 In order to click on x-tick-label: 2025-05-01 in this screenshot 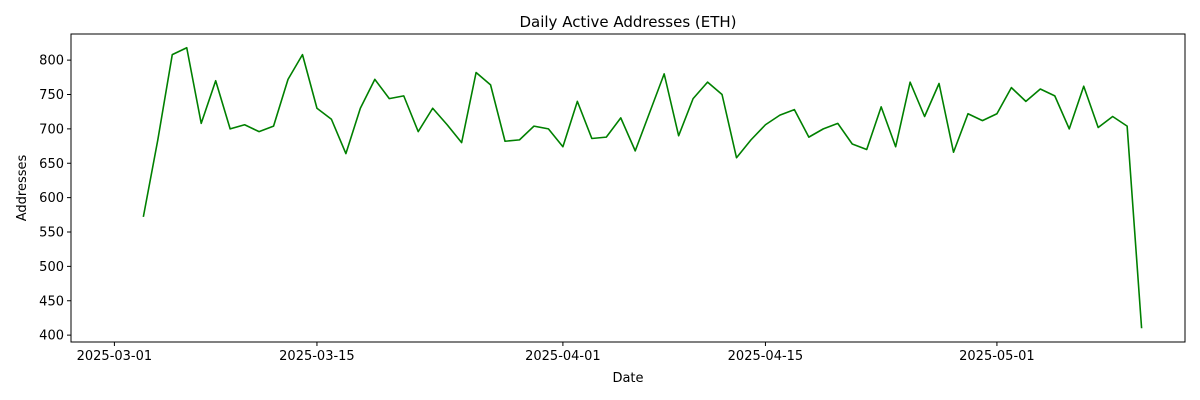, I will do `click(997, 356)`.